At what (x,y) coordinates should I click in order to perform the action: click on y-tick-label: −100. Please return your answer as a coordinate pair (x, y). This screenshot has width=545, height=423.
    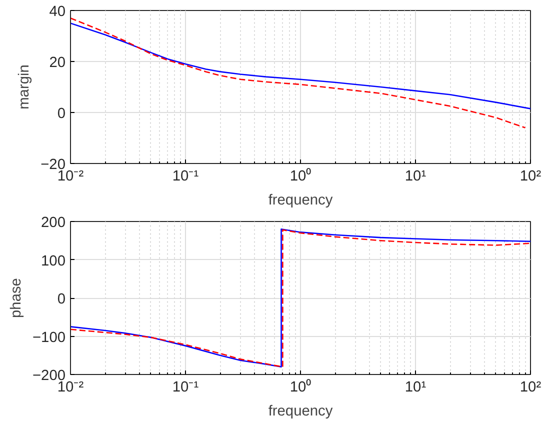
    Looking at the image, I should click on (49, 338).